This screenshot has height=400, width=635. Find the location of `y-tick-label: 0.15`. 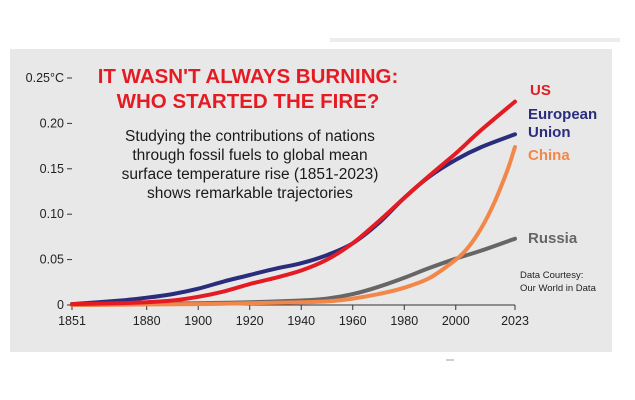

y-tick-label: 0.15 is located at coordinates (52, 169).